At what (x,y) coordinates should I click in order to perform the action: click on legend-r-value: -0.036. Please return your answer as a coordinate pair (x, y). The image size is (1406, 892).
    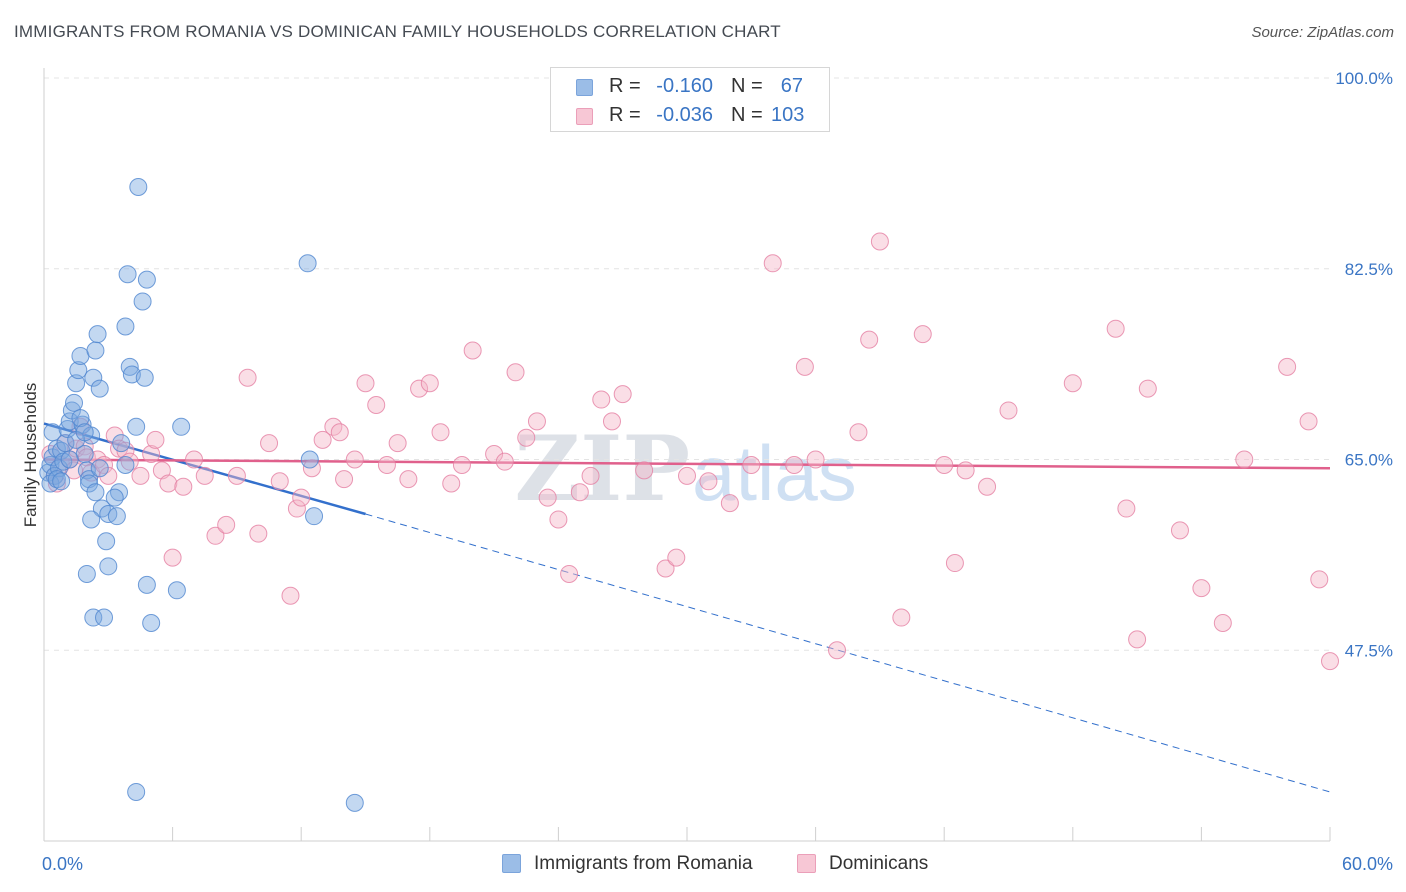
    Looking at the image, I should click on (684, 115).